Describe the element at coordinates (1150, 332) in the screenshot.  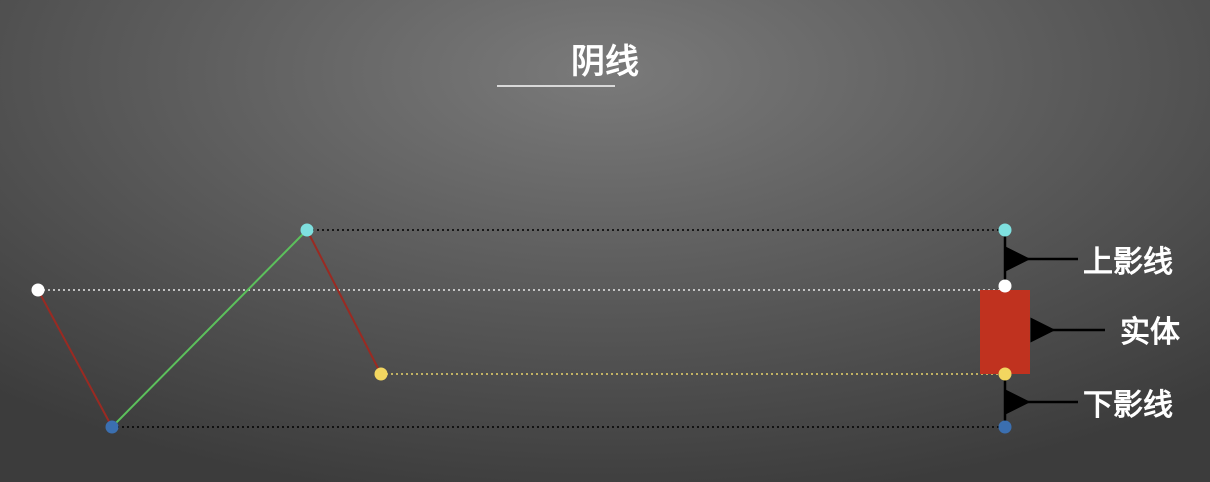
I see `body-label: 实体` at that location.